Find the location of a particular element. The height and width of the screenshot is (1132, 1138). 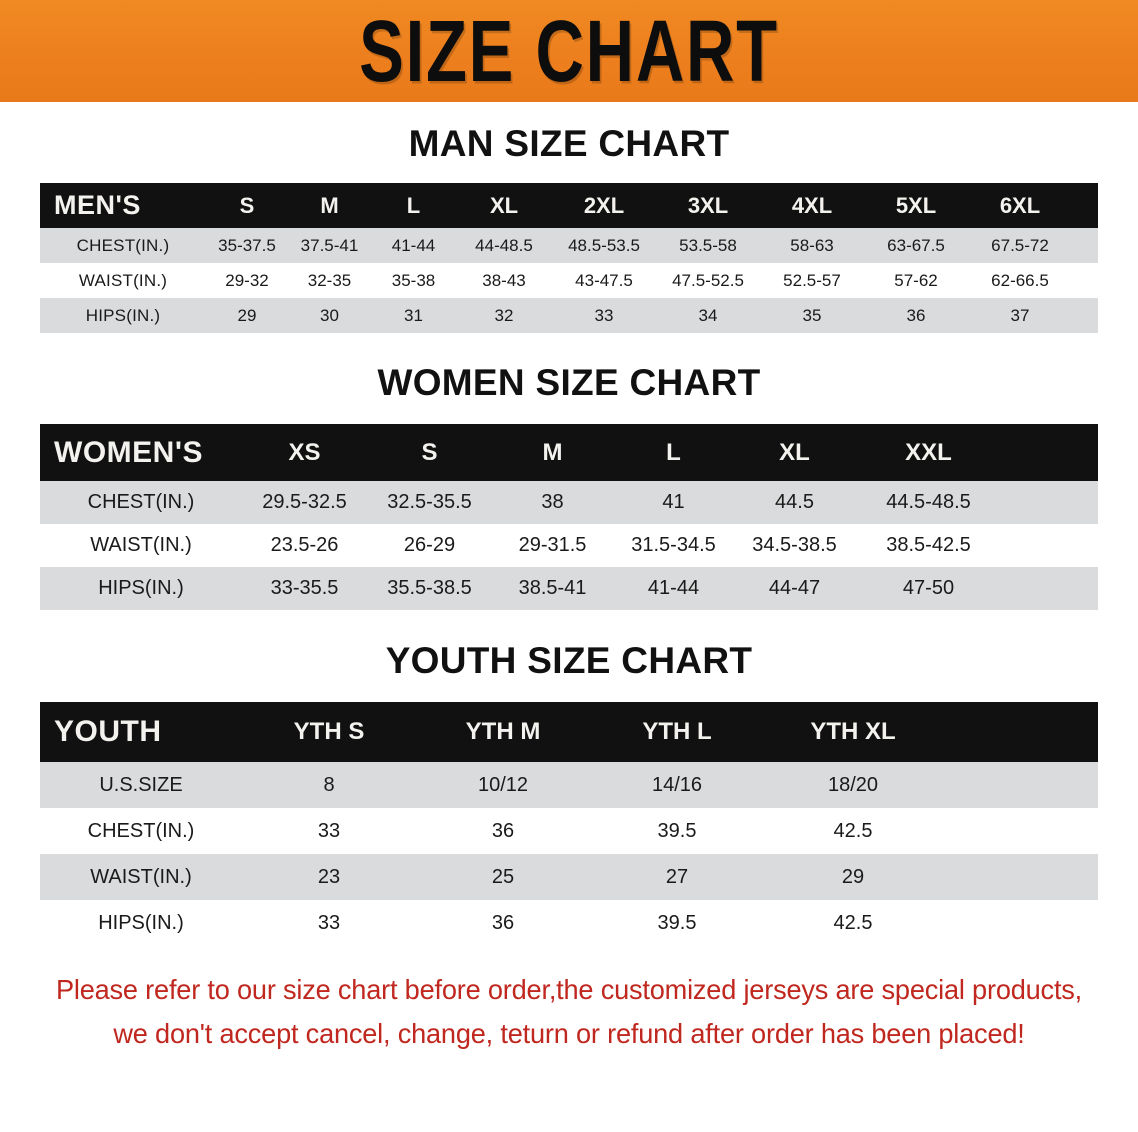

man-header-trailing is located at coordinates (1085, 205).